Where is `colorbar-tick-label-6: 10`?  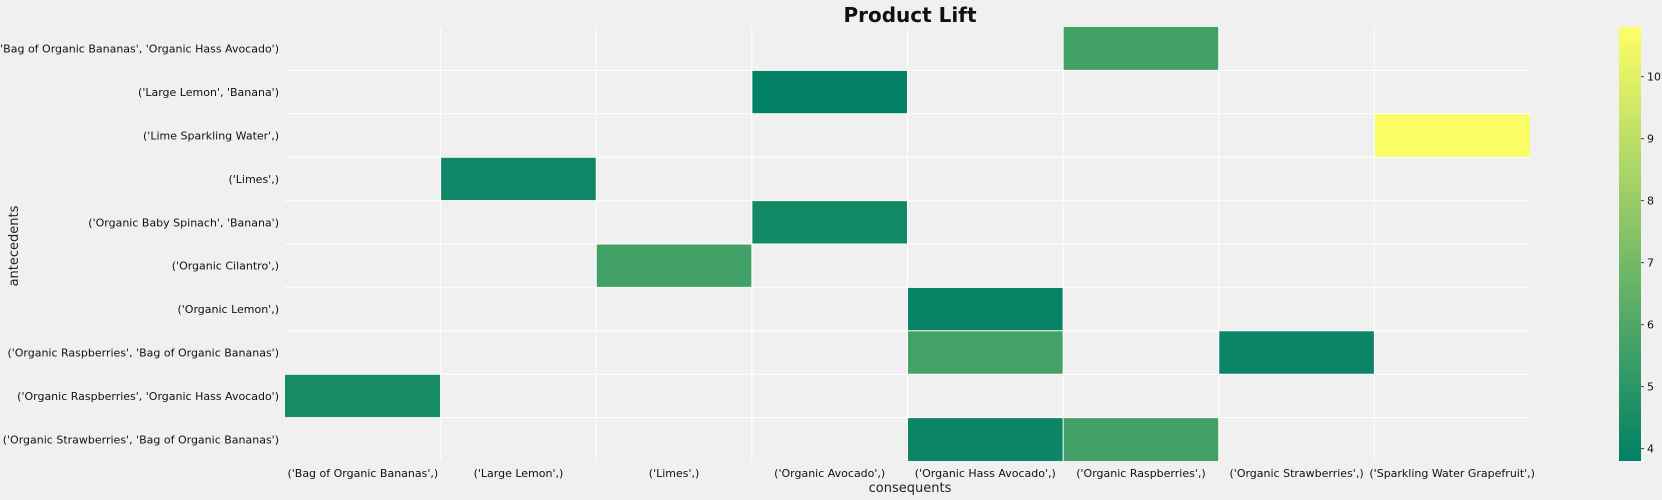 colorbar-tick-label-6: 10 is located at coordinates (1654, 77).